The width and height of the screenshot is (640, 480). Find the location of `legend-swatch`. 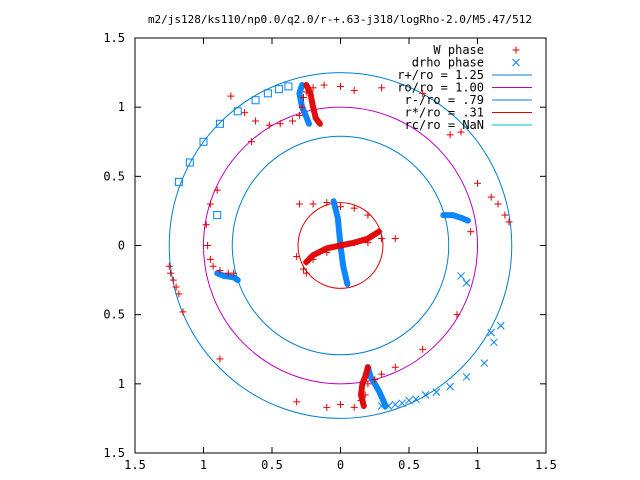

legend-swatch is located at coordinates (516, 62).